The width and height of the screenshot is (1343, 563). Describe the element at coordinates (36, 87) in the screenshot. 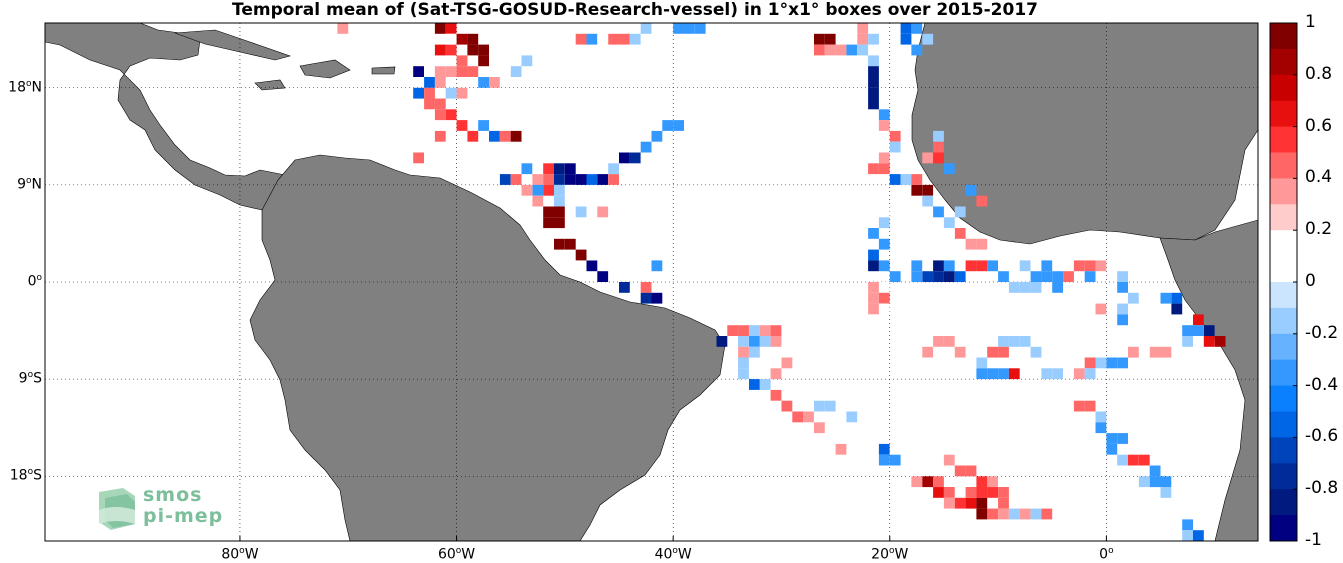

I see `lat-label-hemisphere: N` at that location.